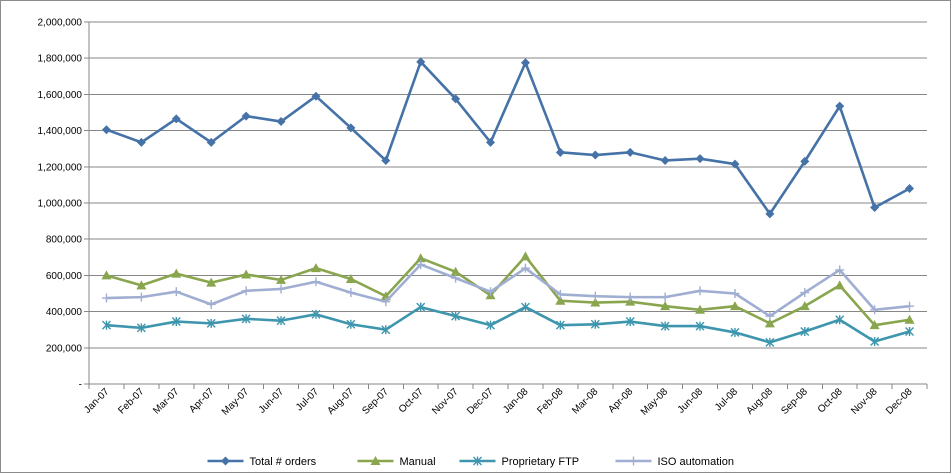 The height and width of the screenshot is (474, 952). Describe the element at coordinates (60, 95) in the screenshot. I see `y-tick-label: 1,600,000` at that location.